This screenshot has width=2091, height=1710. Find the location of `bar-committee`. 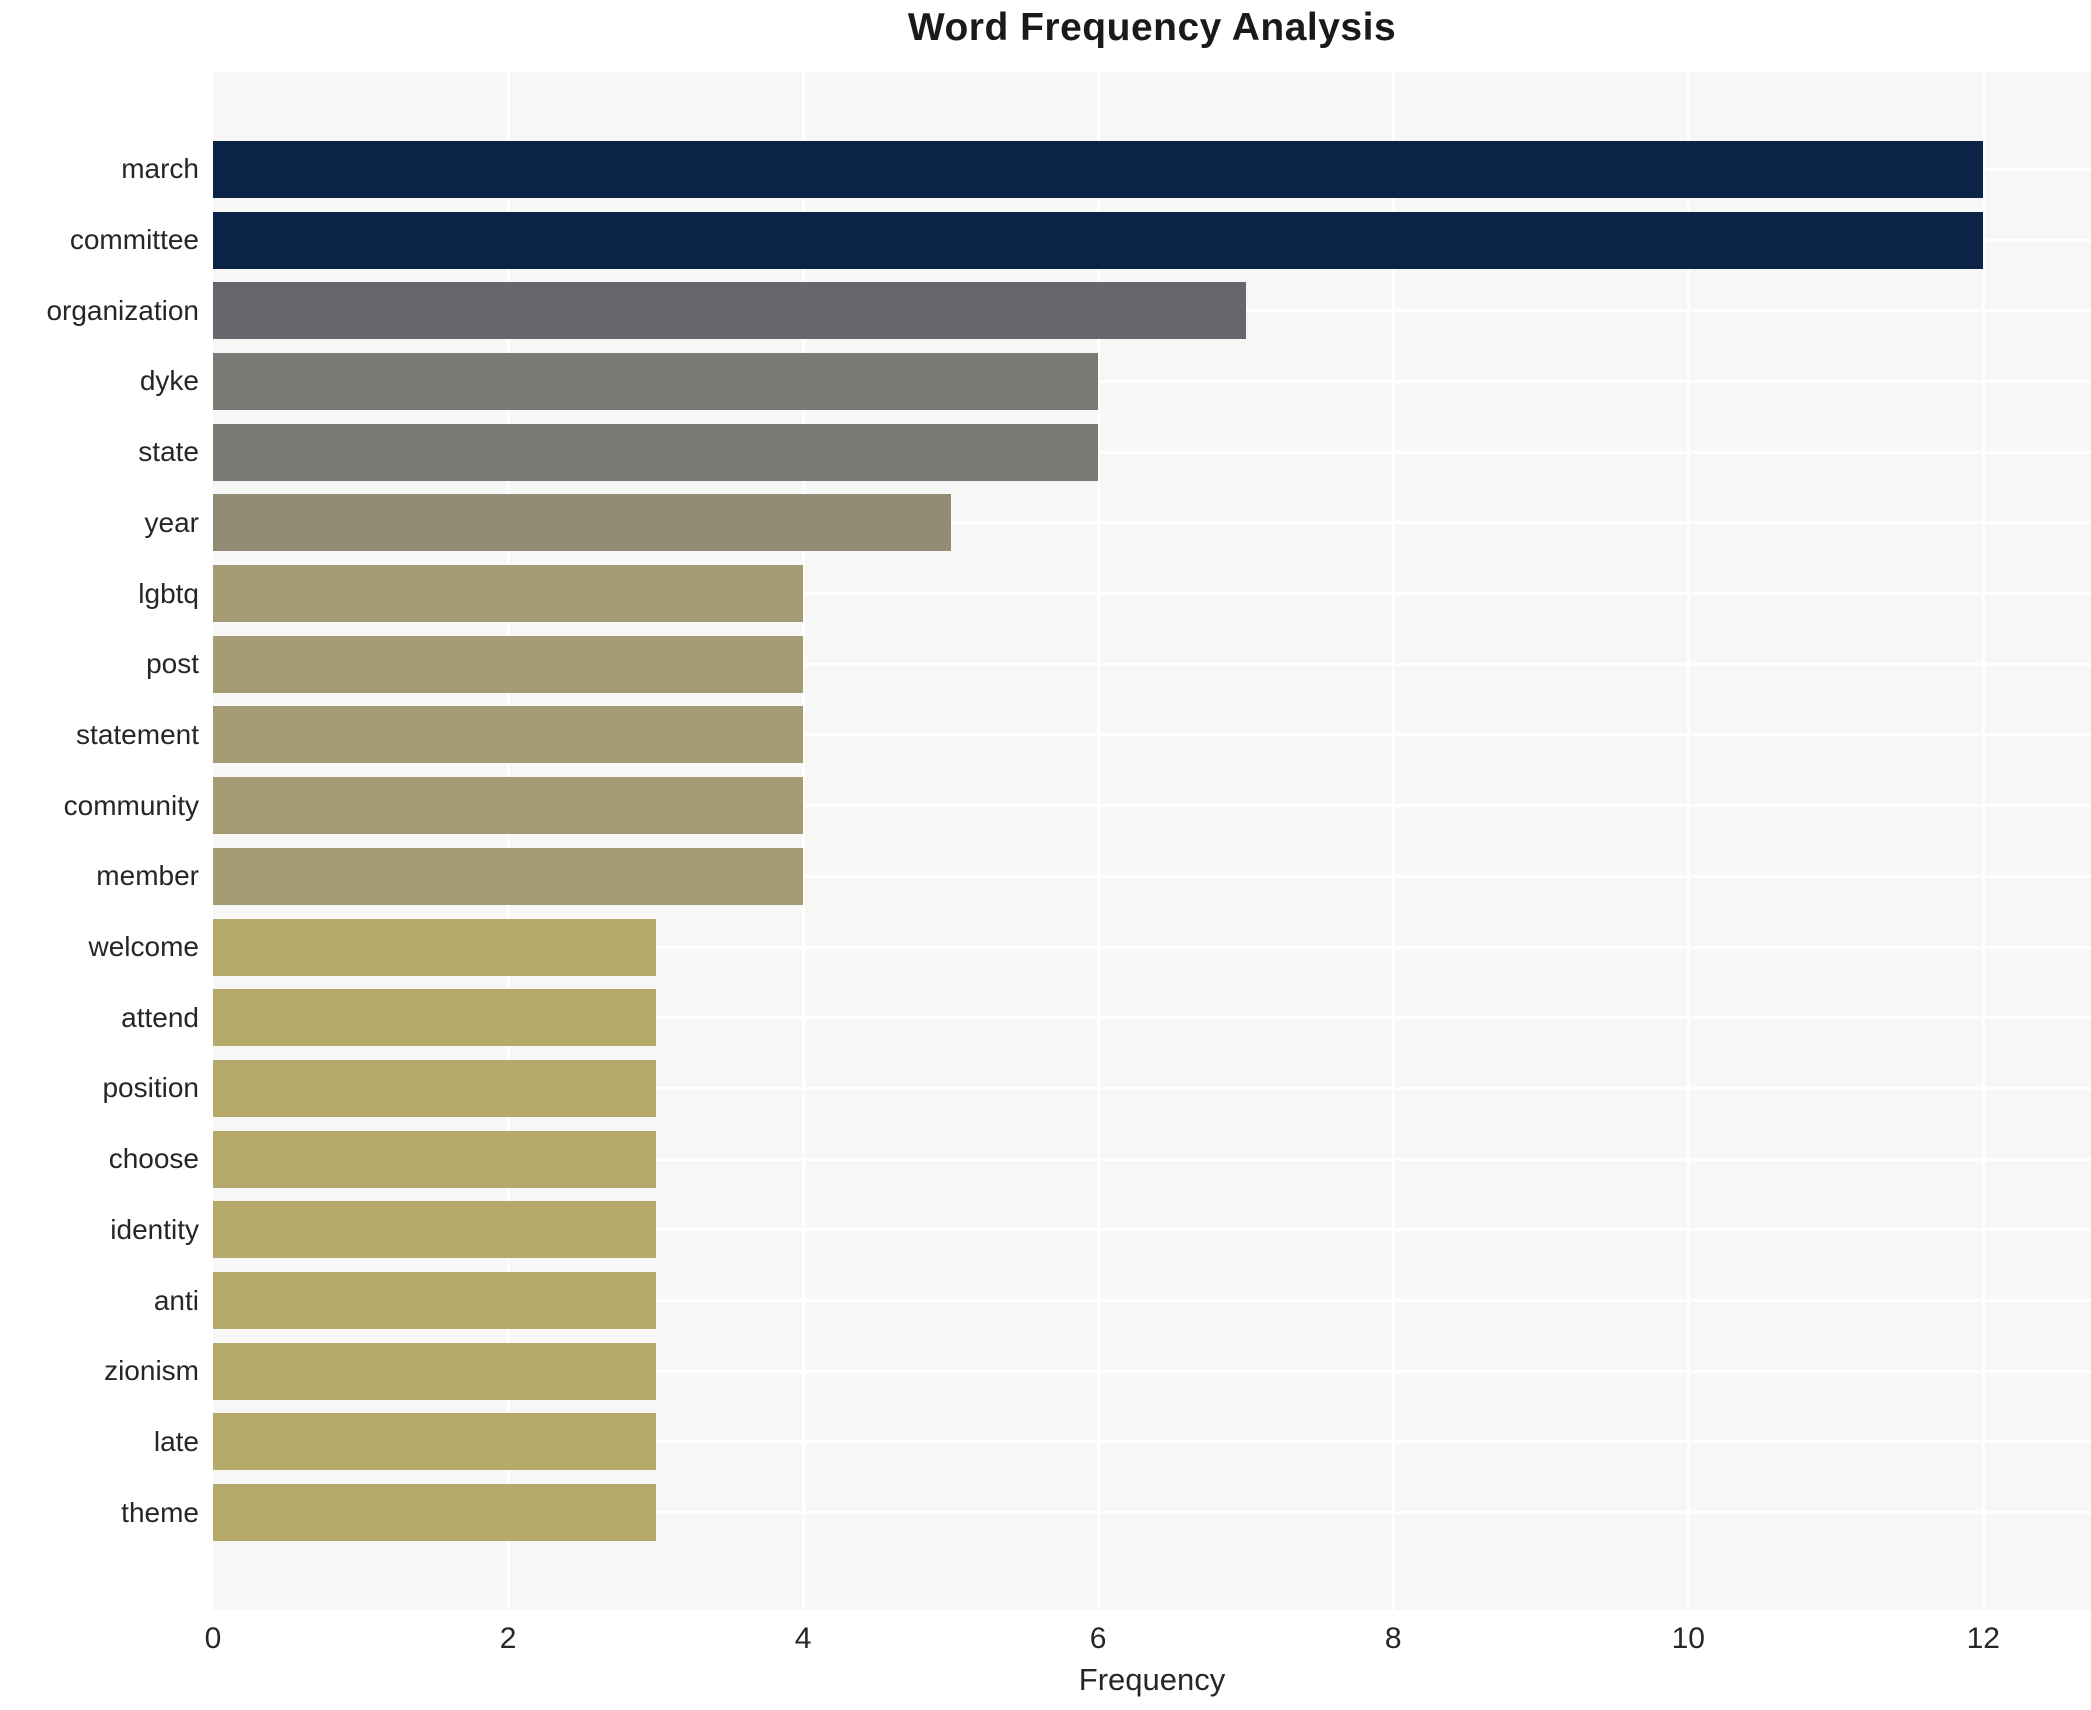

bar-committee is located at coordinates (1098, 240).